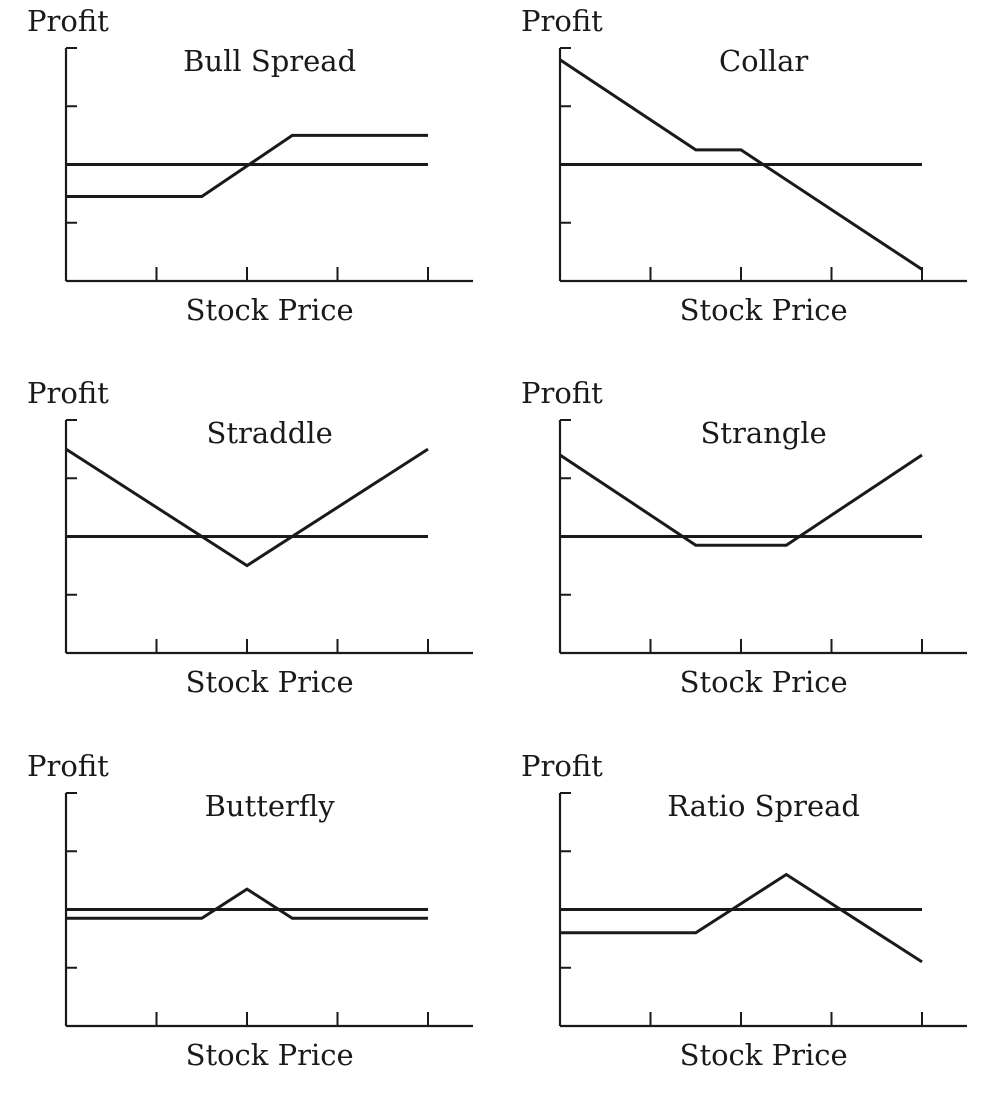 This screenshot has height=1114, width=1004. I want to click on chart-title: Strangle, so click(763, 433).